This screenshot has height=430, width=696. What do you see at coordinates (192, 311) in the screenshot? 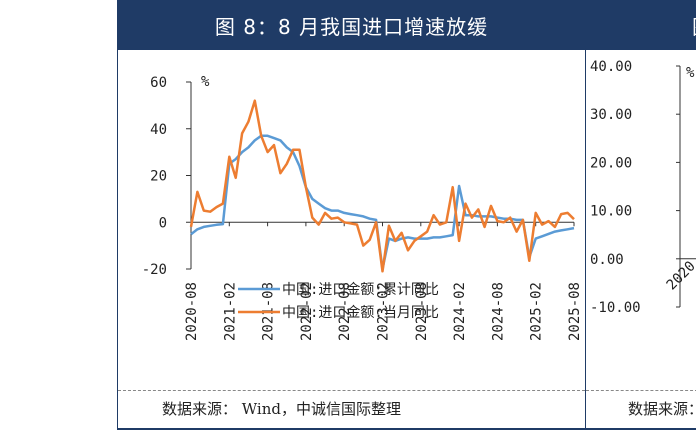
I see `x-tick-label: 2020-08` at bounding box center [192, 311].